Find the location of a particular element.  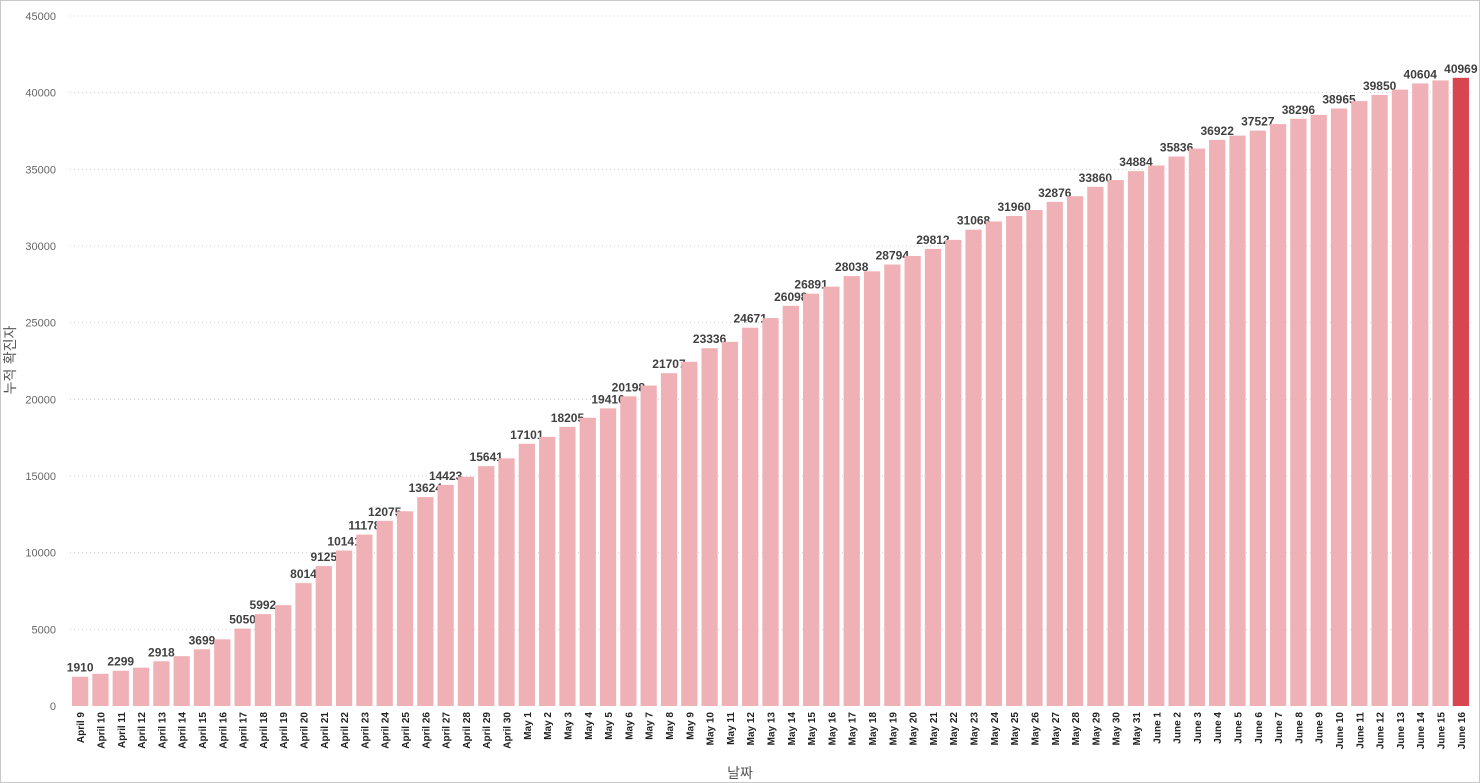

x-tick-label: April 17 is located at coordinates (244, 730).